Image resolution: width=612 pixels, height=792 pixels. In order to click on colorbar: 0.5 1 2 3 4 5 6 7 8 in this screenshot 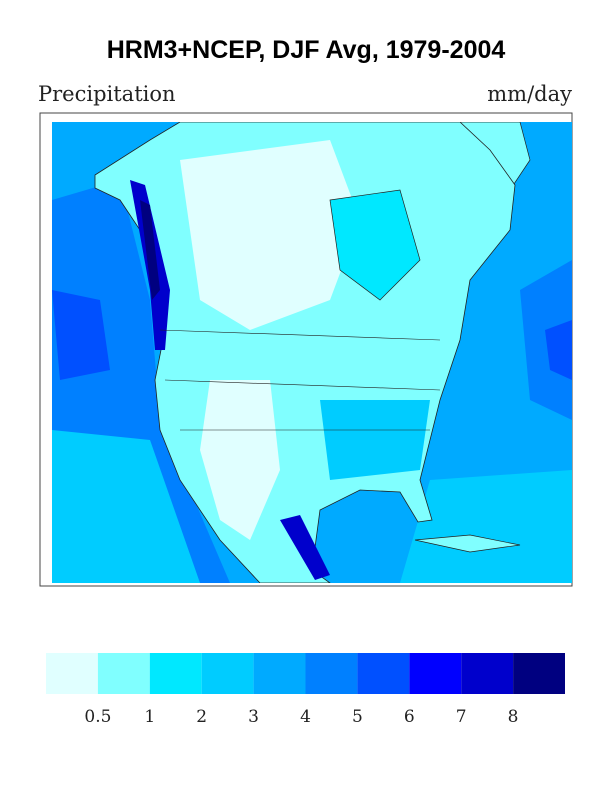, I will do `click(305, 690)`.